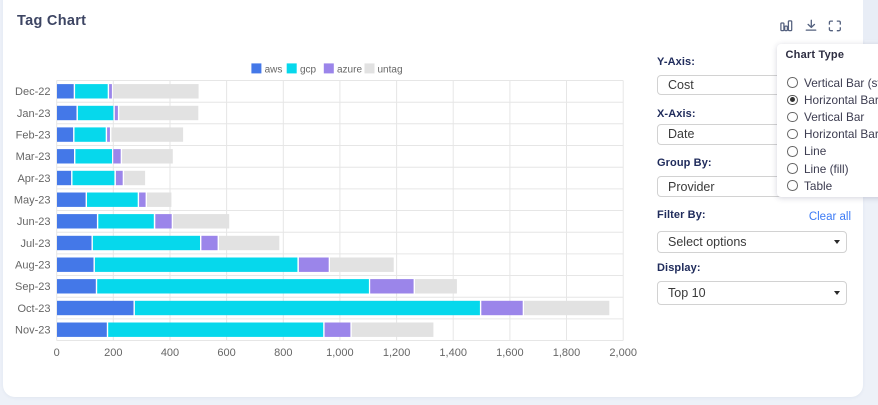  I want to click on svg-text: aws, so click(274, 69).